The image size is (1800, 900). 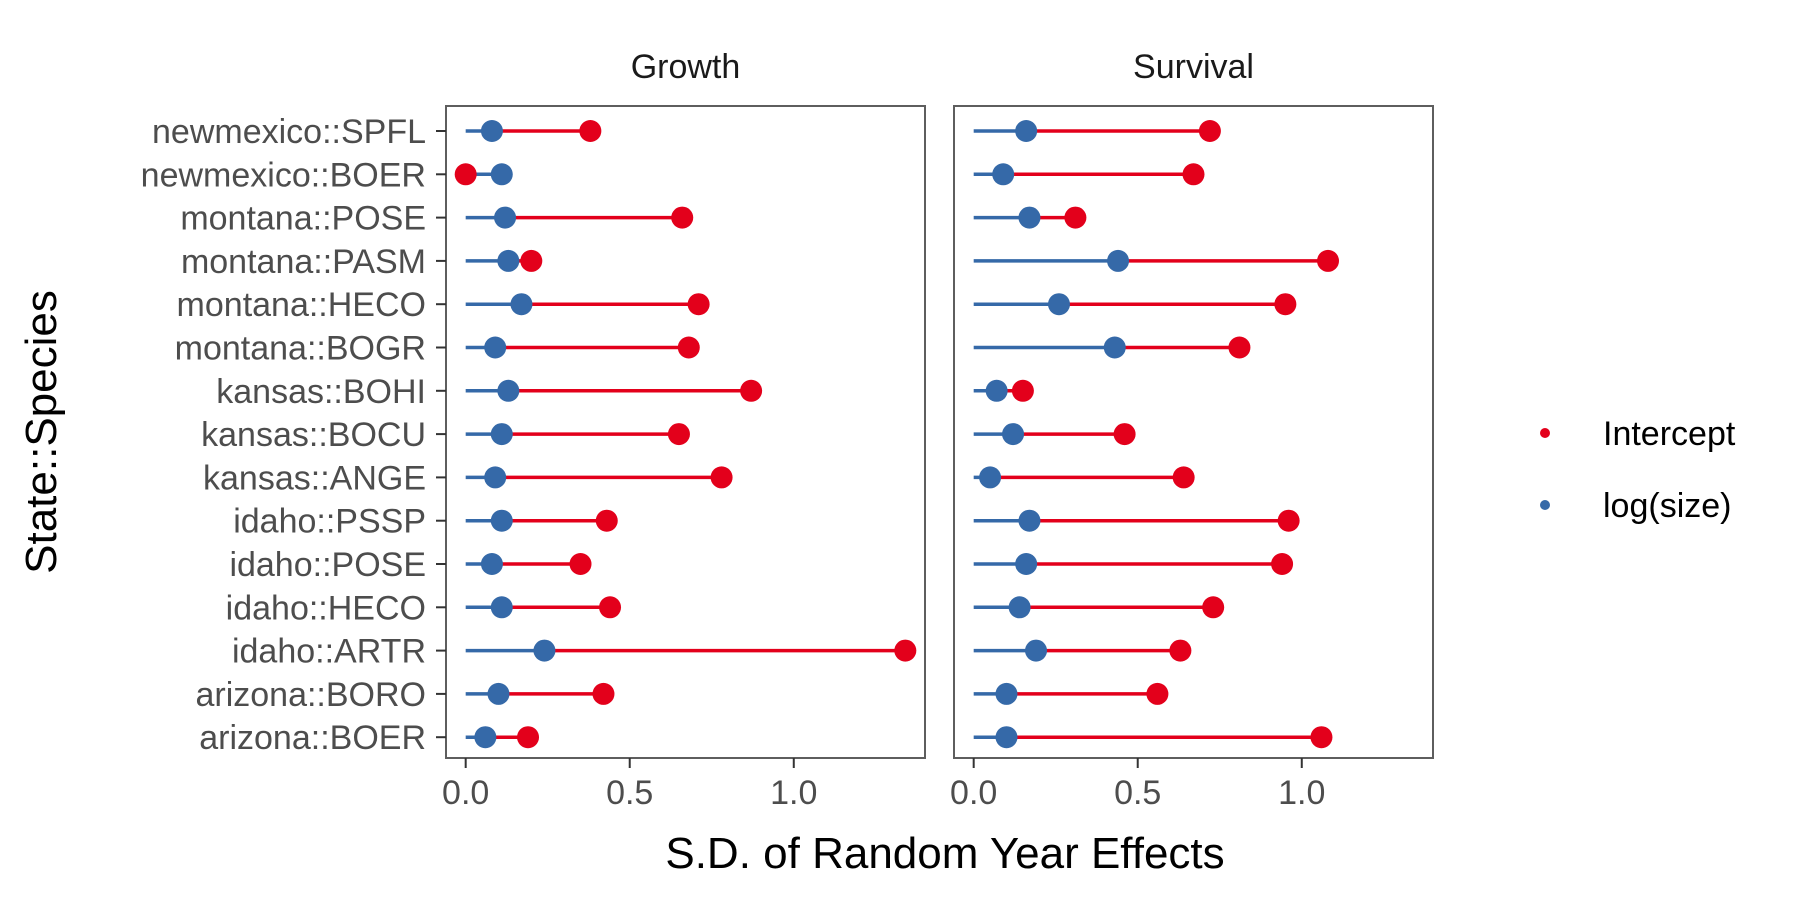 What do you see at coordinates (313, 435) in the screenshot?
I see `y-tick-label: kansas::BOCU` at bounding box center [313, 435].